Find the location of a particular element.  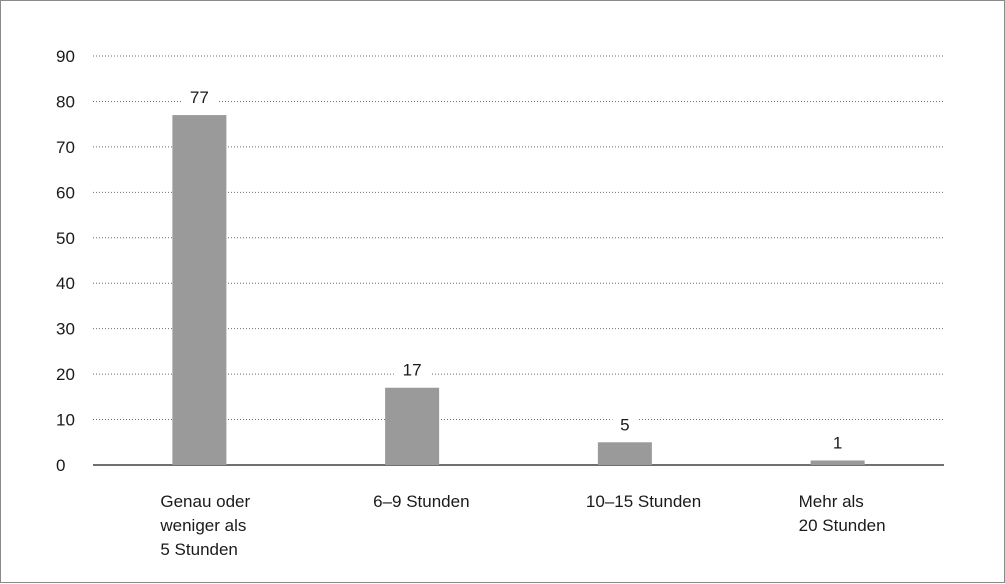

data-label: 77 is located at coordinates (199, 97).